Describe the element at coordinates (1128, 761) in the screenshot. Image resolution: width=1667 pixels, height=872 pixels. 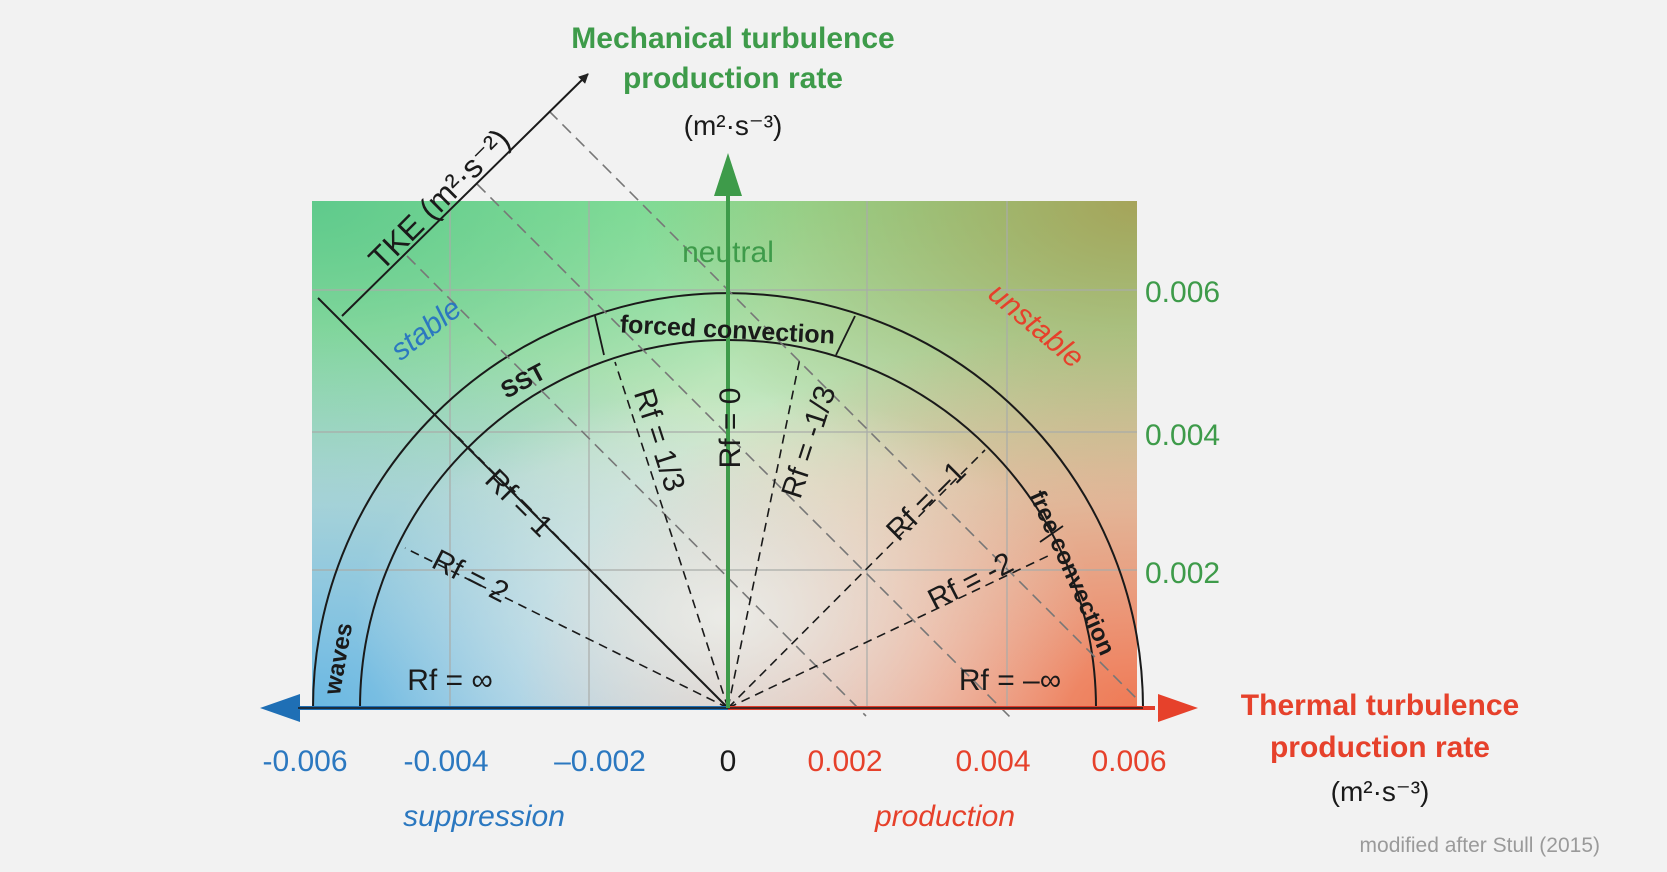
I see `x-tick-0.006: 0.006` at that location.